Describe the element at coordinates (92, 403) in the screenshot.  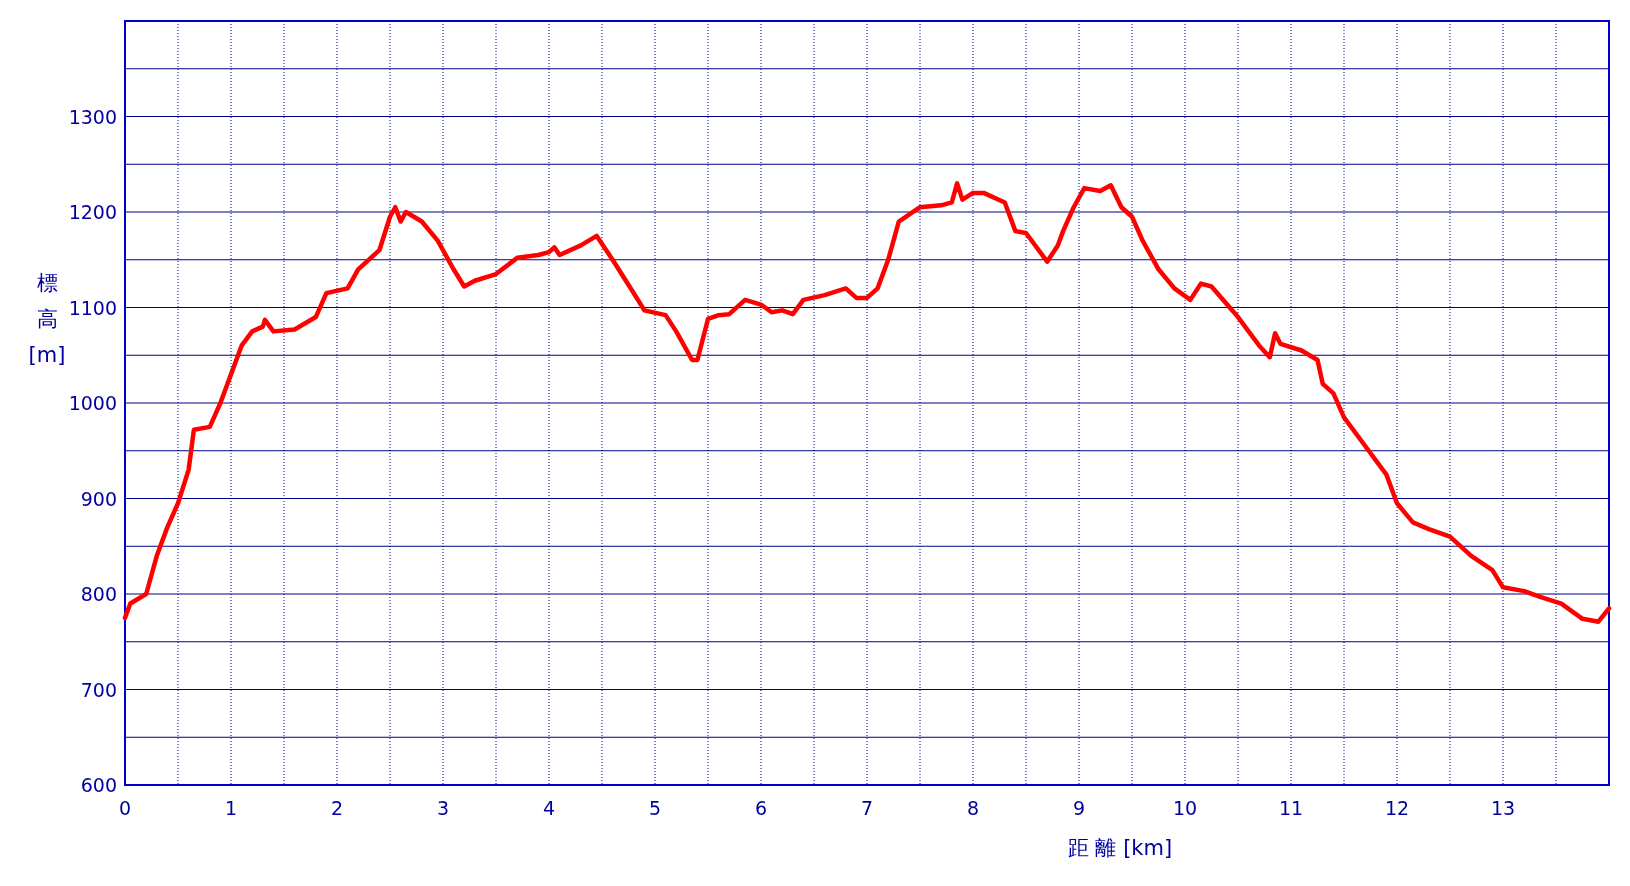
I see `y-tick-label: 1000` at that location.